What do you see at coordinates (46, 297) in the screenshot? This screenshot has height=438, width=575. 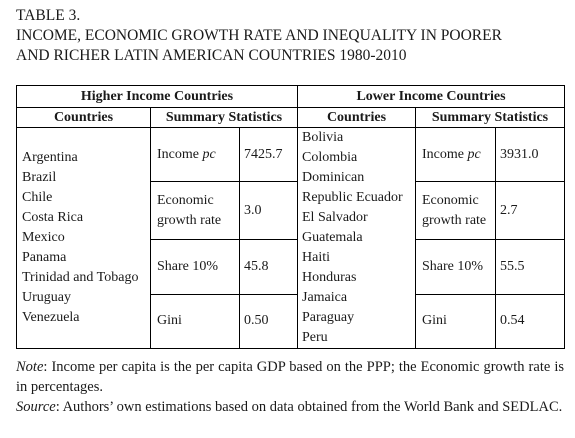 I see `country-name: Uruguay` at bounding box center [46, 297].